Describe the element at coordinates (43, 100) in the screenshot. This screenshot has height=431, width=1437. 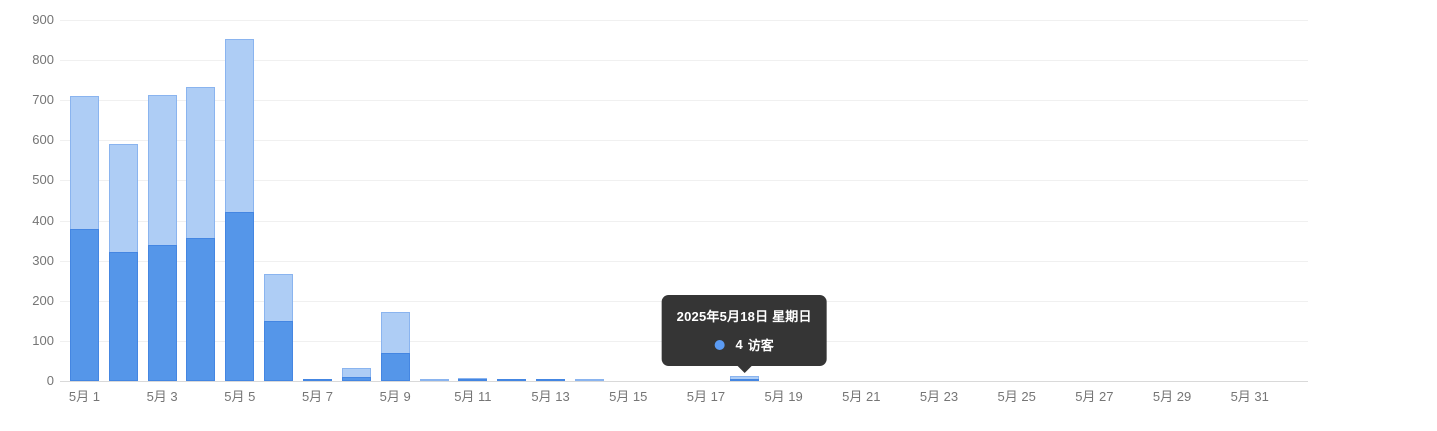
I see `y-axis-label-700: 700` at that location.